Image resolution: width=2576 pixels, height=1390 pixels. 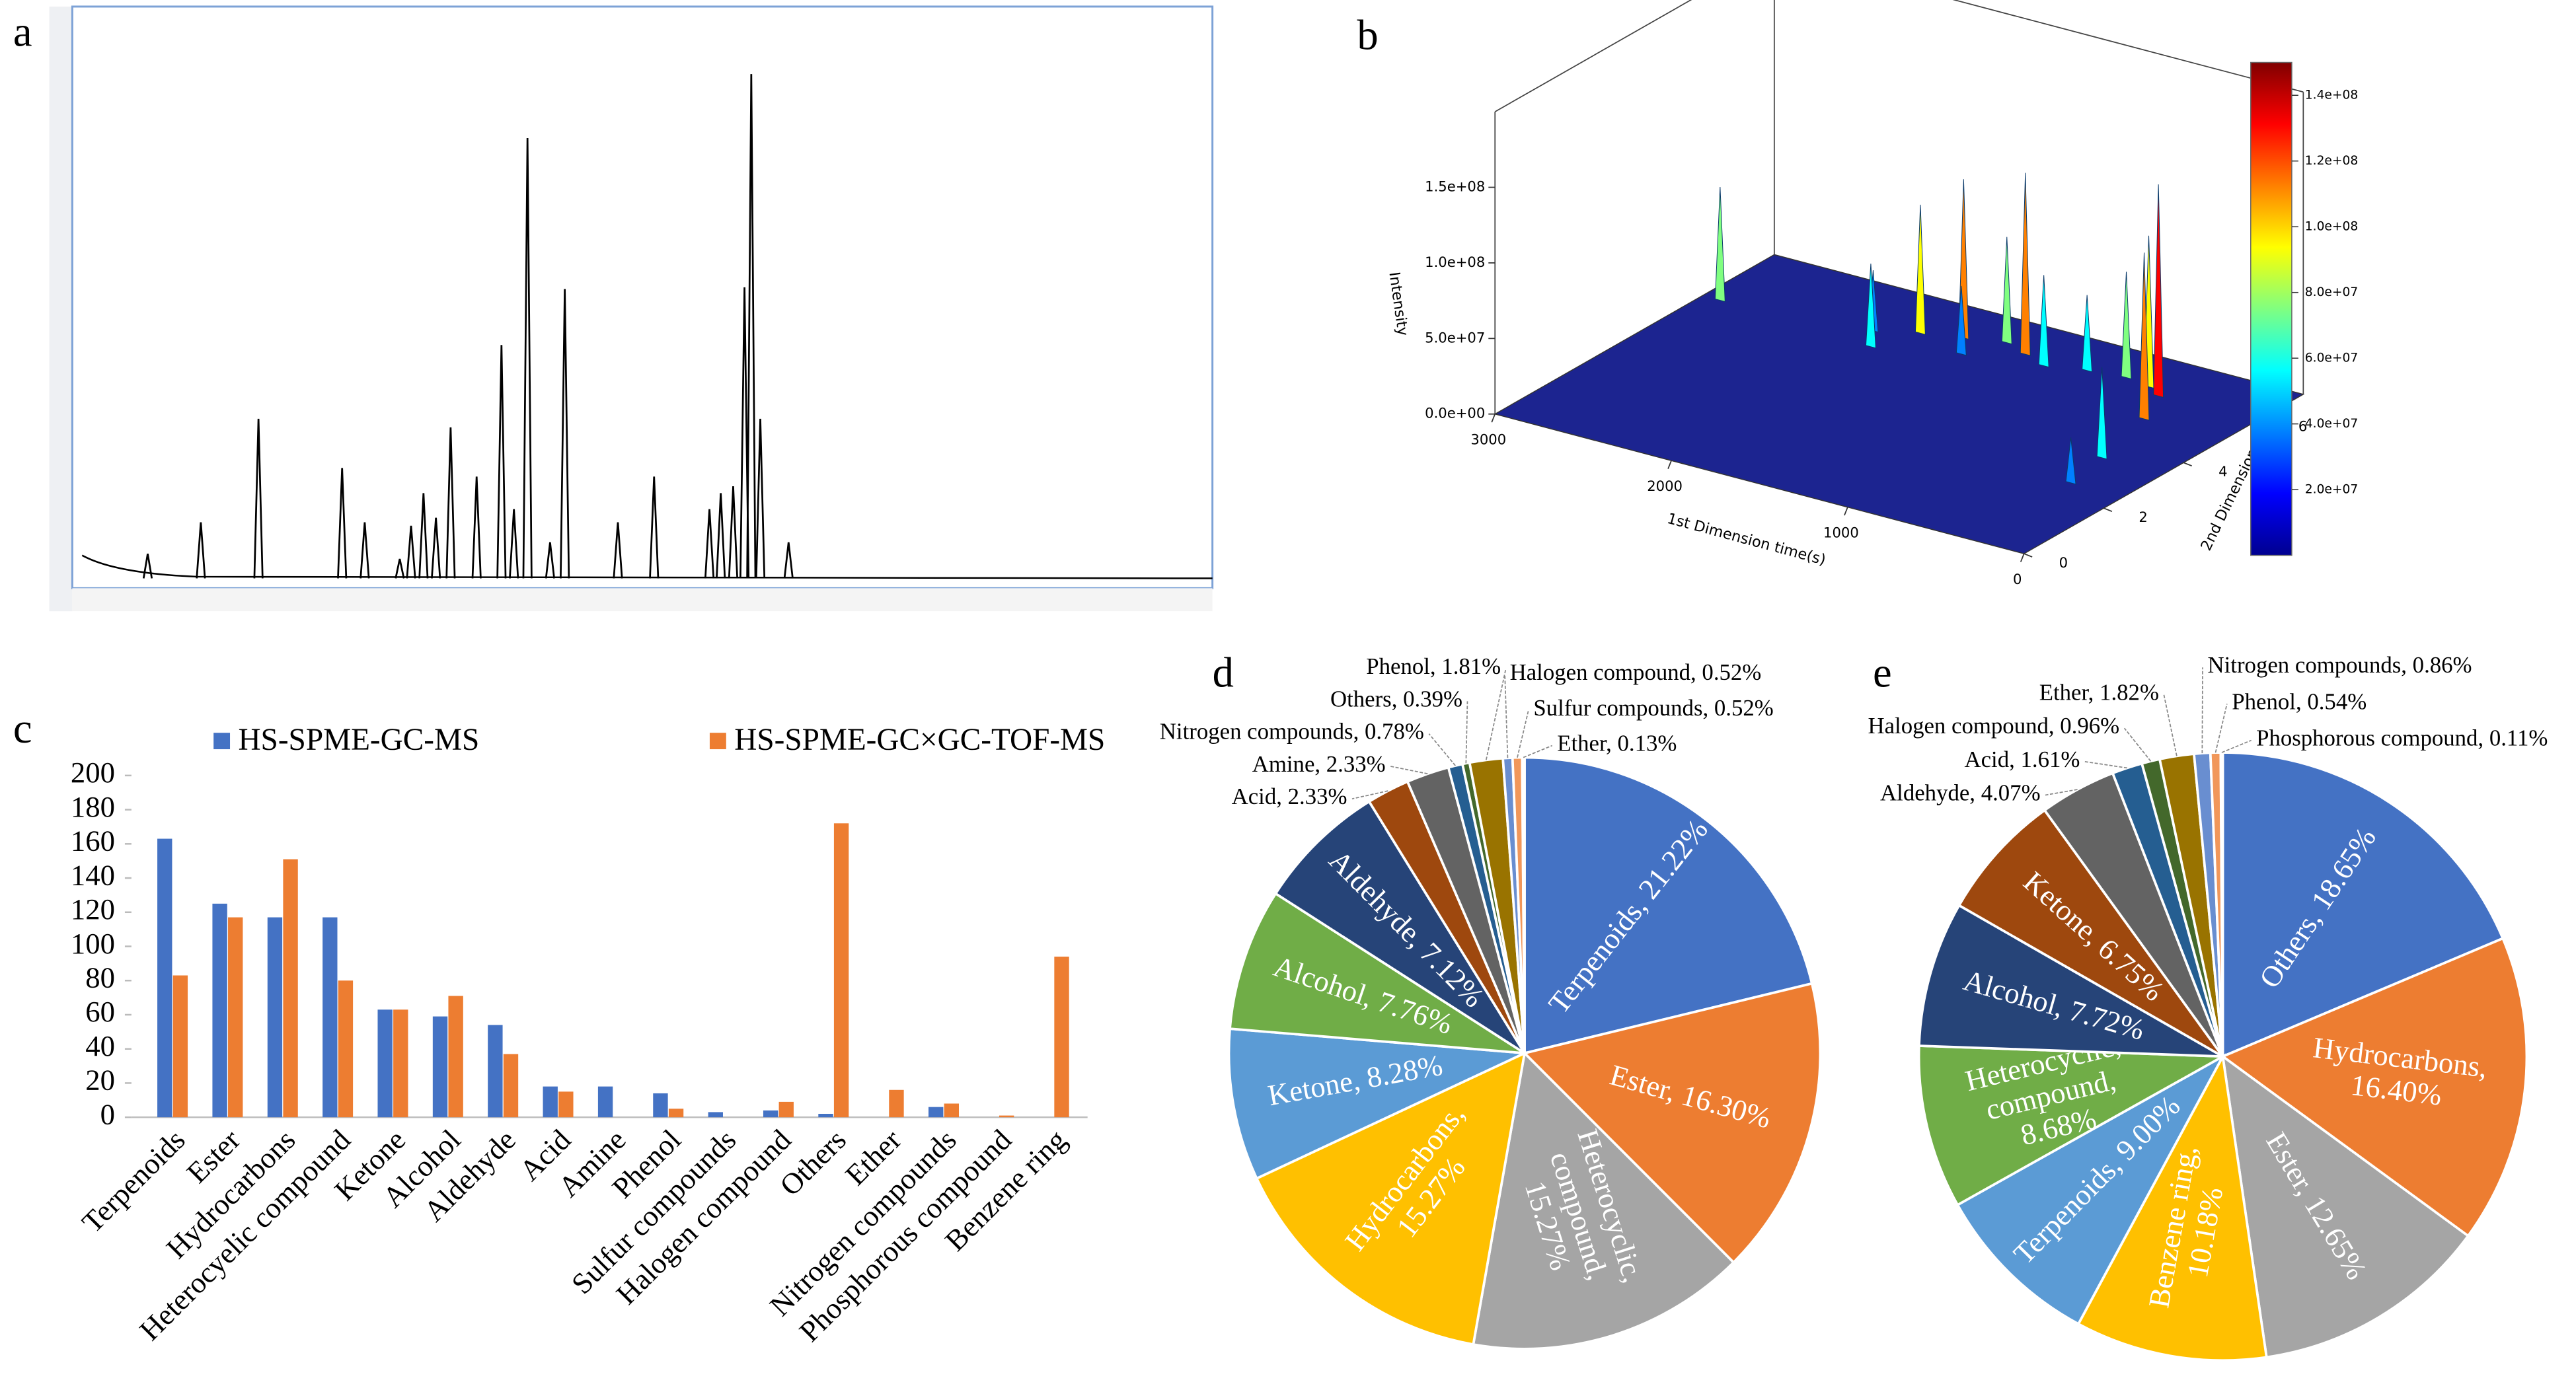 What do you see at coordinates (1292, 732) in the screenshot?
I see `slice-label: Nitrogen compounds, 0.78%` at bounding box center [1292, 732].